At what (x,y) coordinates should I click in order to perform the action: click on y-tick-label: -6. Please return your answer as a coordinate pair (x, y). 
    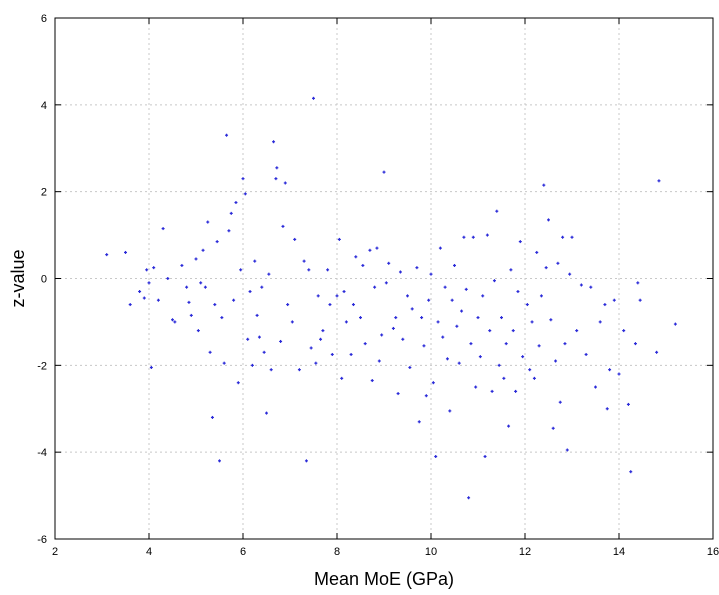
    Looking at the image, I should click on (42, 540).